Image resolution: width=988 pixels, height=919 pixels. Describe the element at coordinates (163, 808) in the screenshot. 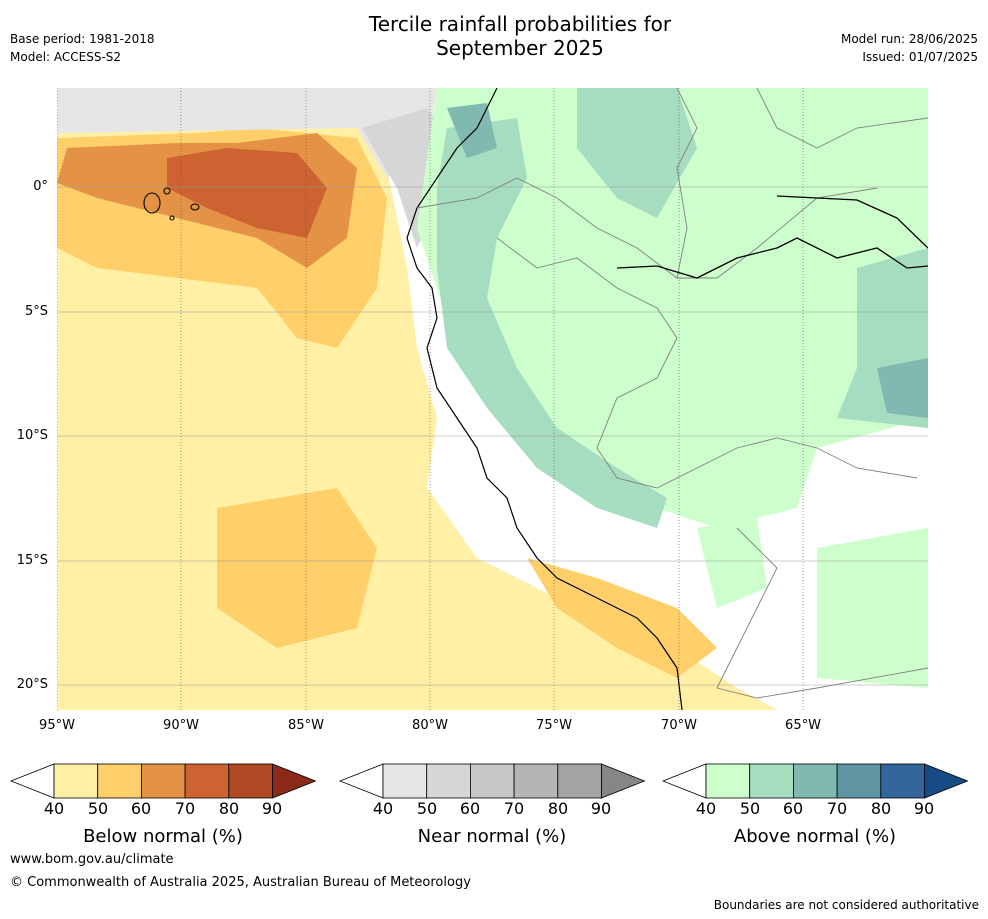

I see `below-normal-legend: 40 50 60 70 80 90 Below normal (%)` at that location.